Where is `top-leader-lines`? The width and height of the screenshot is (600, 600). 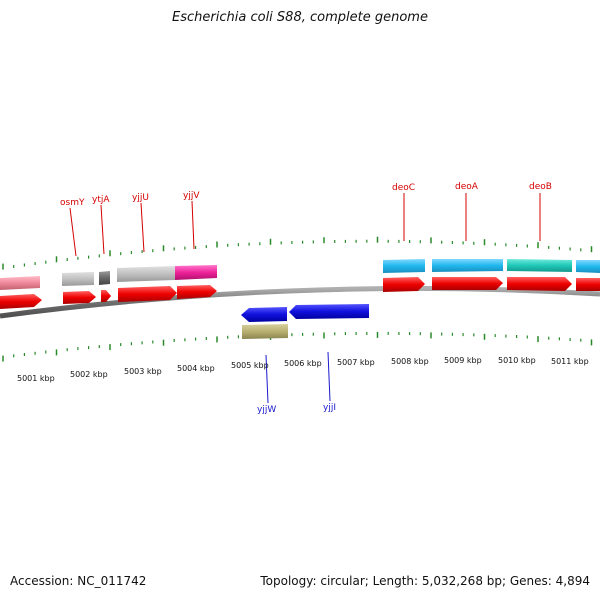 top-leader-lines is located at coordinates (305, 225).